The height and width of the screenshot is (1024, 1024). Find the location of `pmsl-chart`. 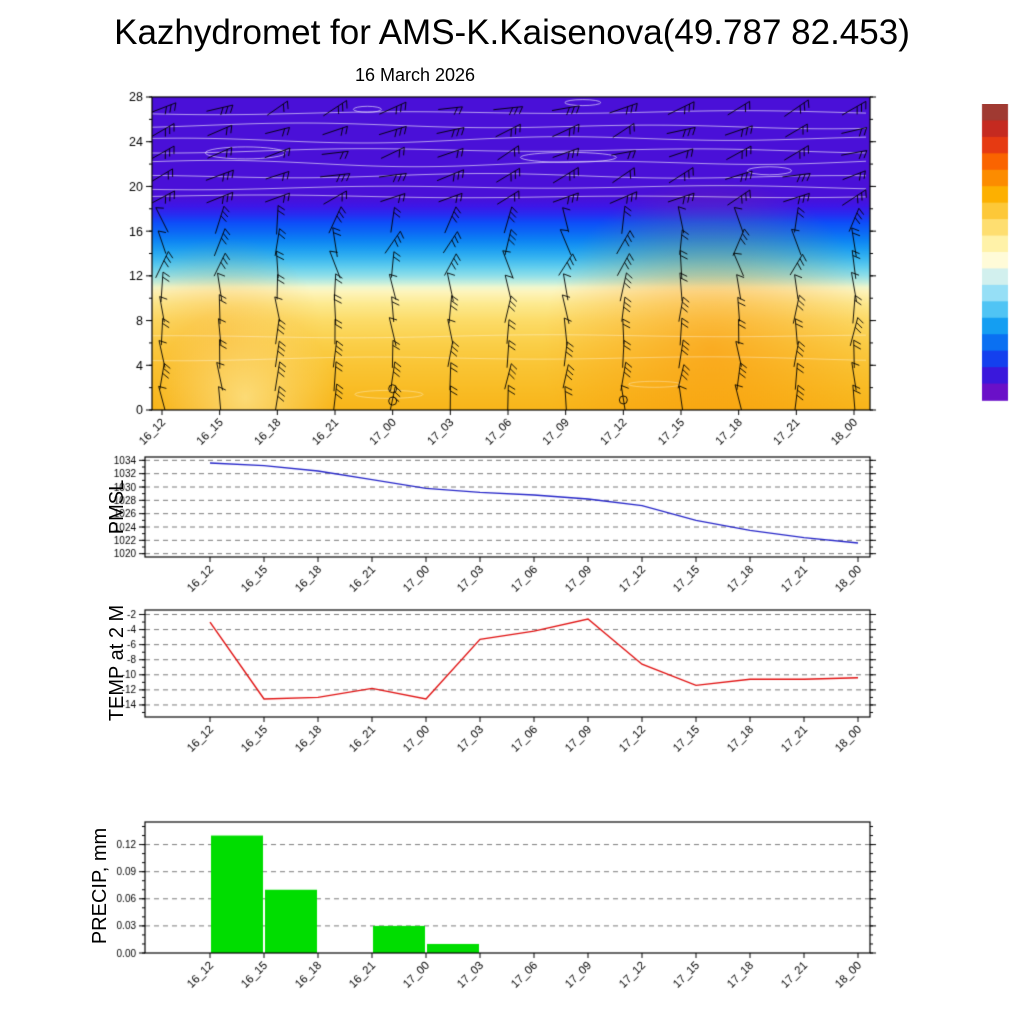

pmsl-chart is located at coordinates (497, 525).